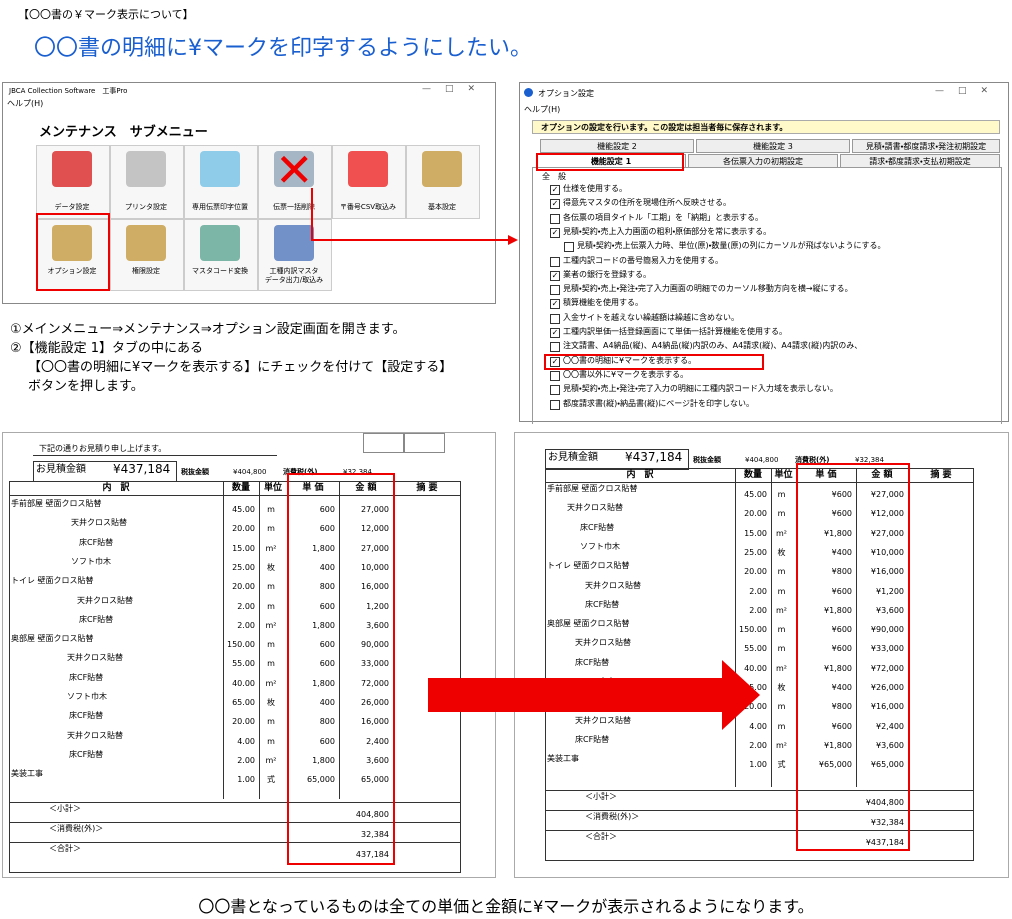 This screenshot has width=1012, height=919. I want to click on item-name: 天井クロス貼替, so click(603, 643).